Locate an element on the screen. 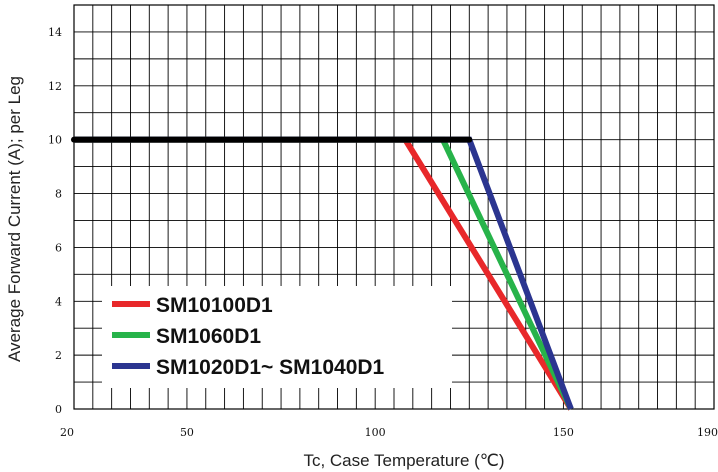 This screenshot has width=718, height=472. x-axis-title: Tc, Case Temperature (℃) is located at coordinates (403, 460).